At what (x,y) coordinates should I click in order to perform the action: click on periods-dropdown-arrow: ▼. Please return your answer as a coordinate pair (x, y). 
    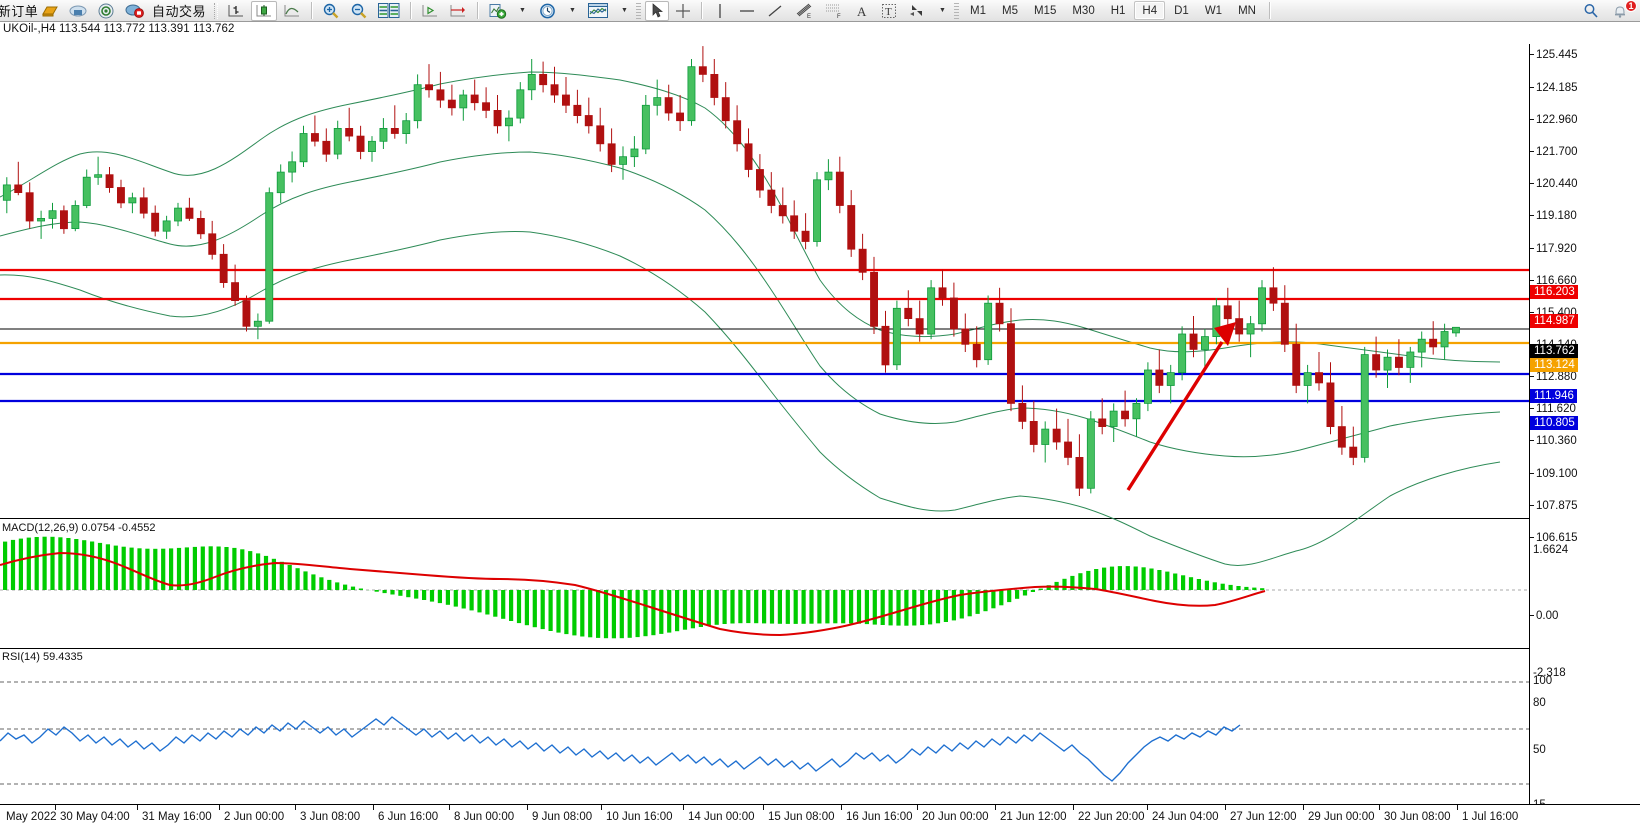
    Looking at the image, I should click on (572, 11).